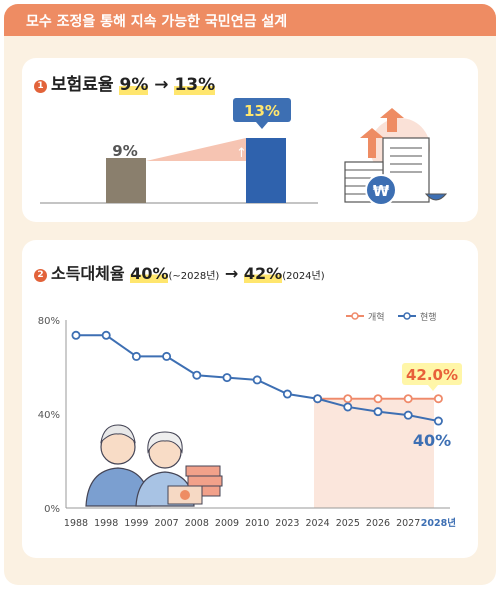  I want to click on legend-label-current: 현행, so click(428, 317).